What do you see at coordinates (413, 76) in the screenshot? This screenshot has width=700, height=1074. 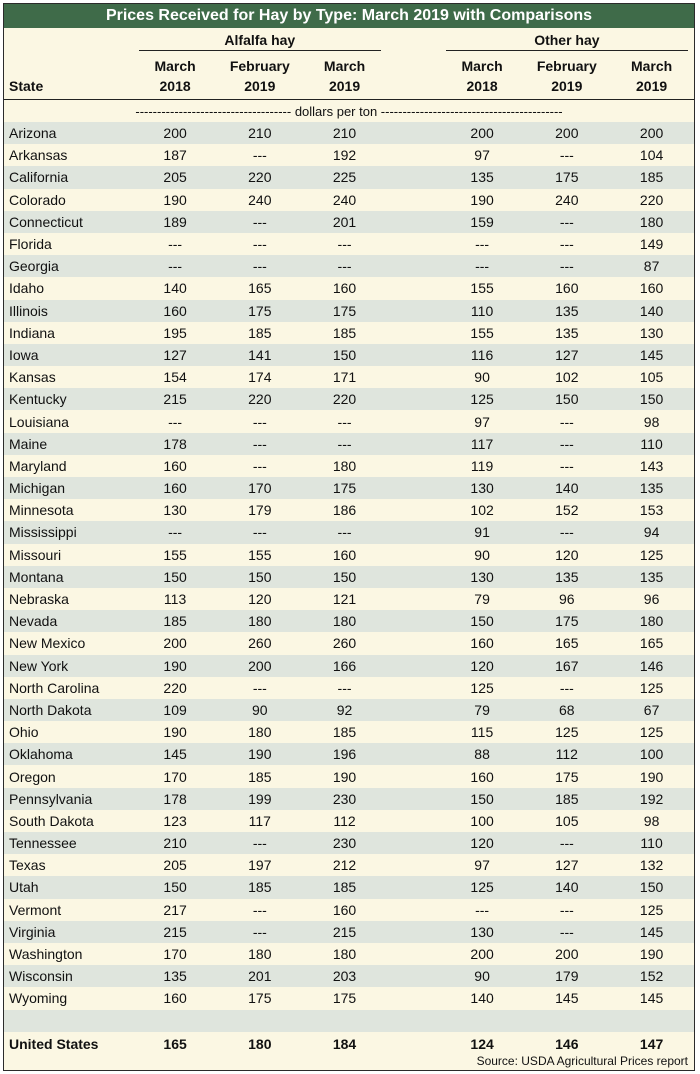 I see `header-gap` at bounding box center [413, 76].